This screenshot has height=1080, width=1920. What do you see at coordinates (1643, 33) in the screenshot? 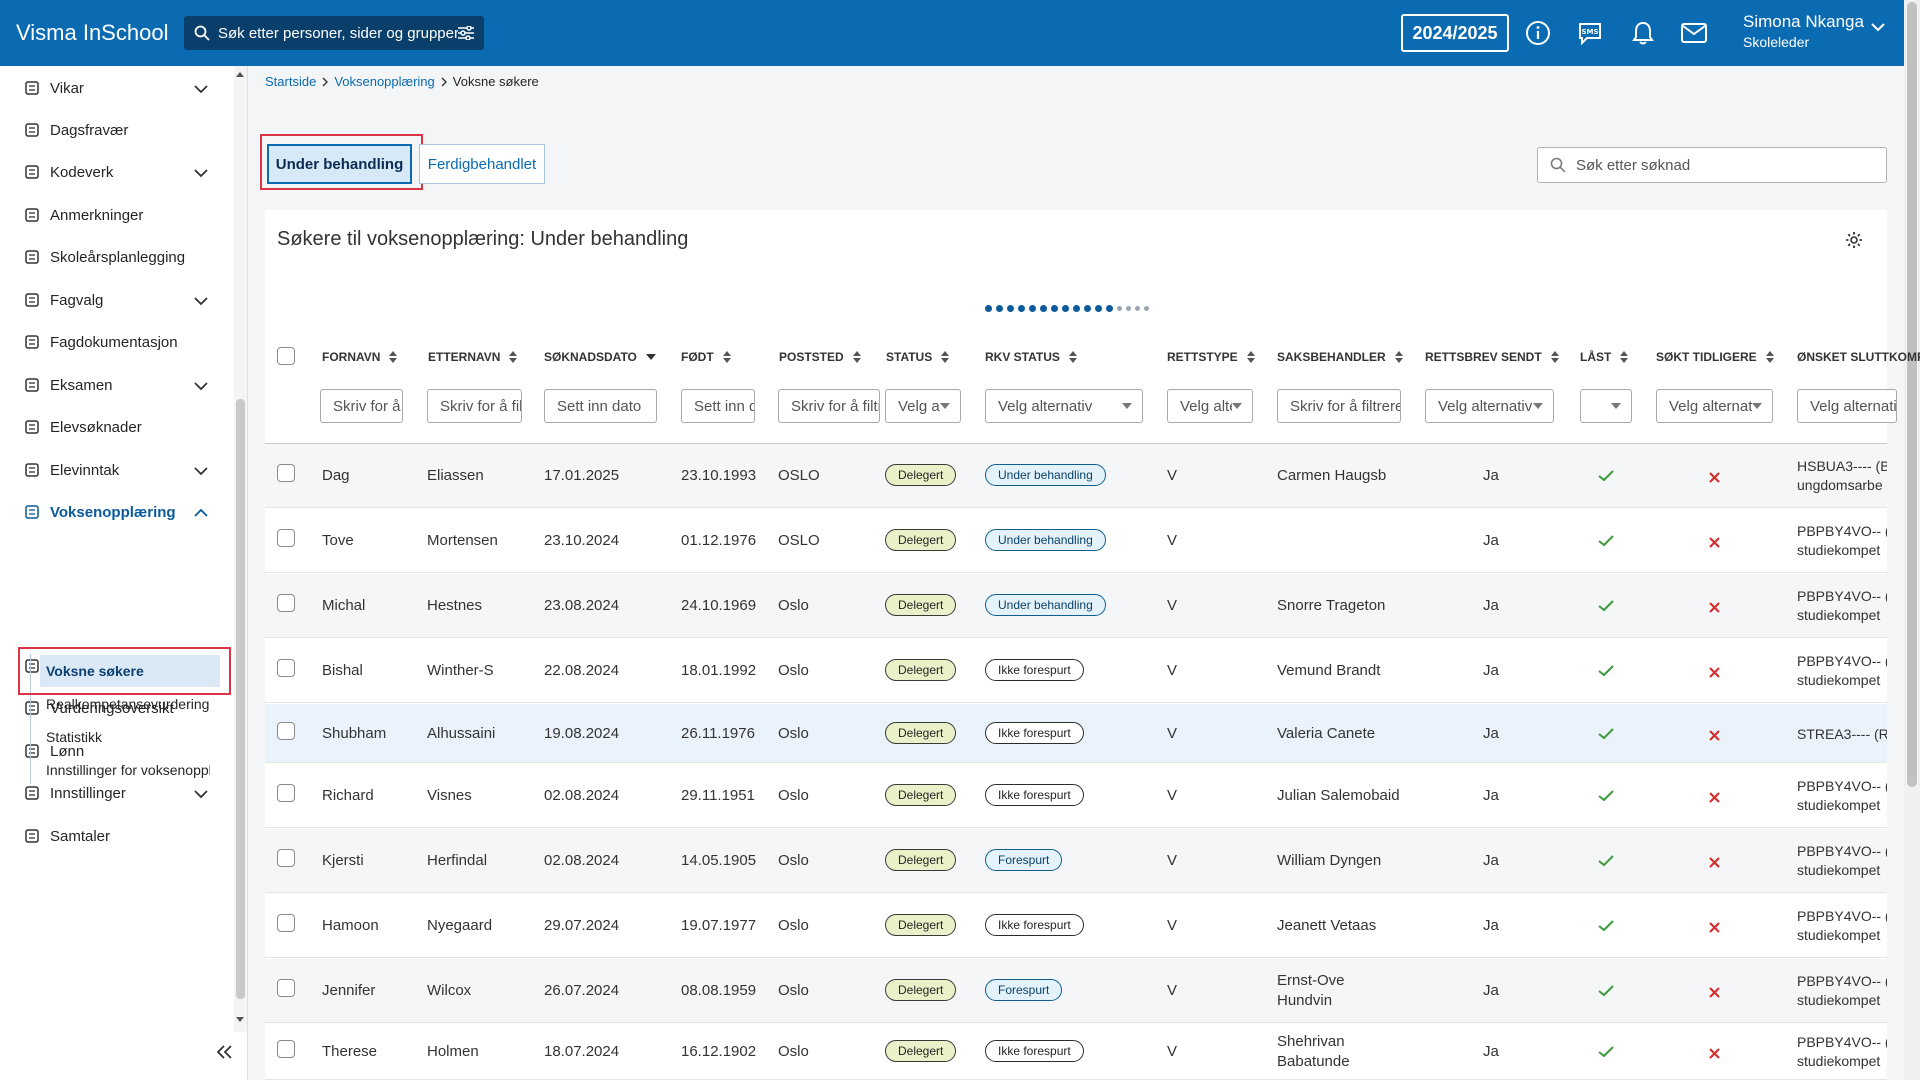
I see `bell-icon` at bounding box center [1643, 33].